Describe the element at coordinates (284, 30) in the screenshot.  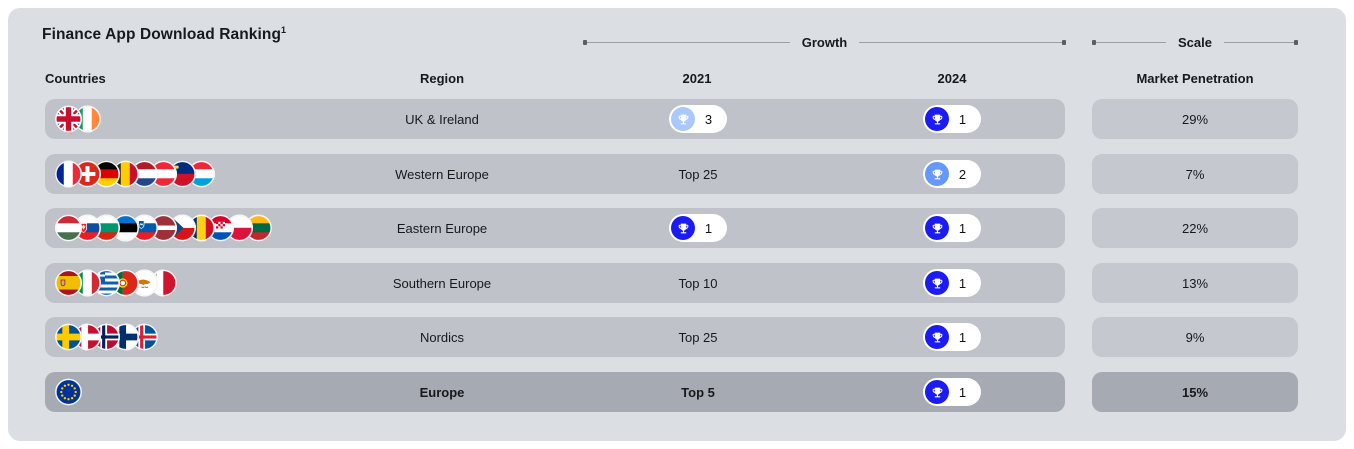
I see `footnote-marker: 1` at that location.